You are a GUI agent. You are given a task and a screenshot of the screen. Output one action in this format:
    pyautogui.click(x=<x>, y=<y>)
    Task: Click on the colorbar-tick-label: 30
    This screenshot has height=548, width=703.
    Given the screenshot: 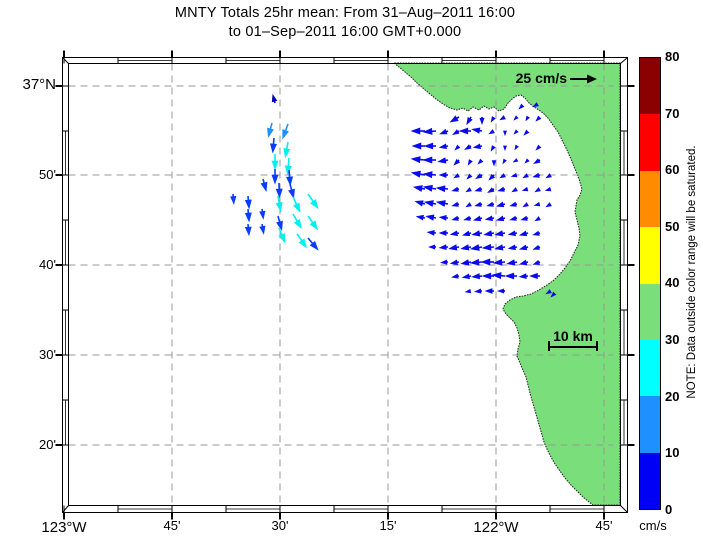 What is the action you would take?
    pyautogui.click(x=672, y=339)
    